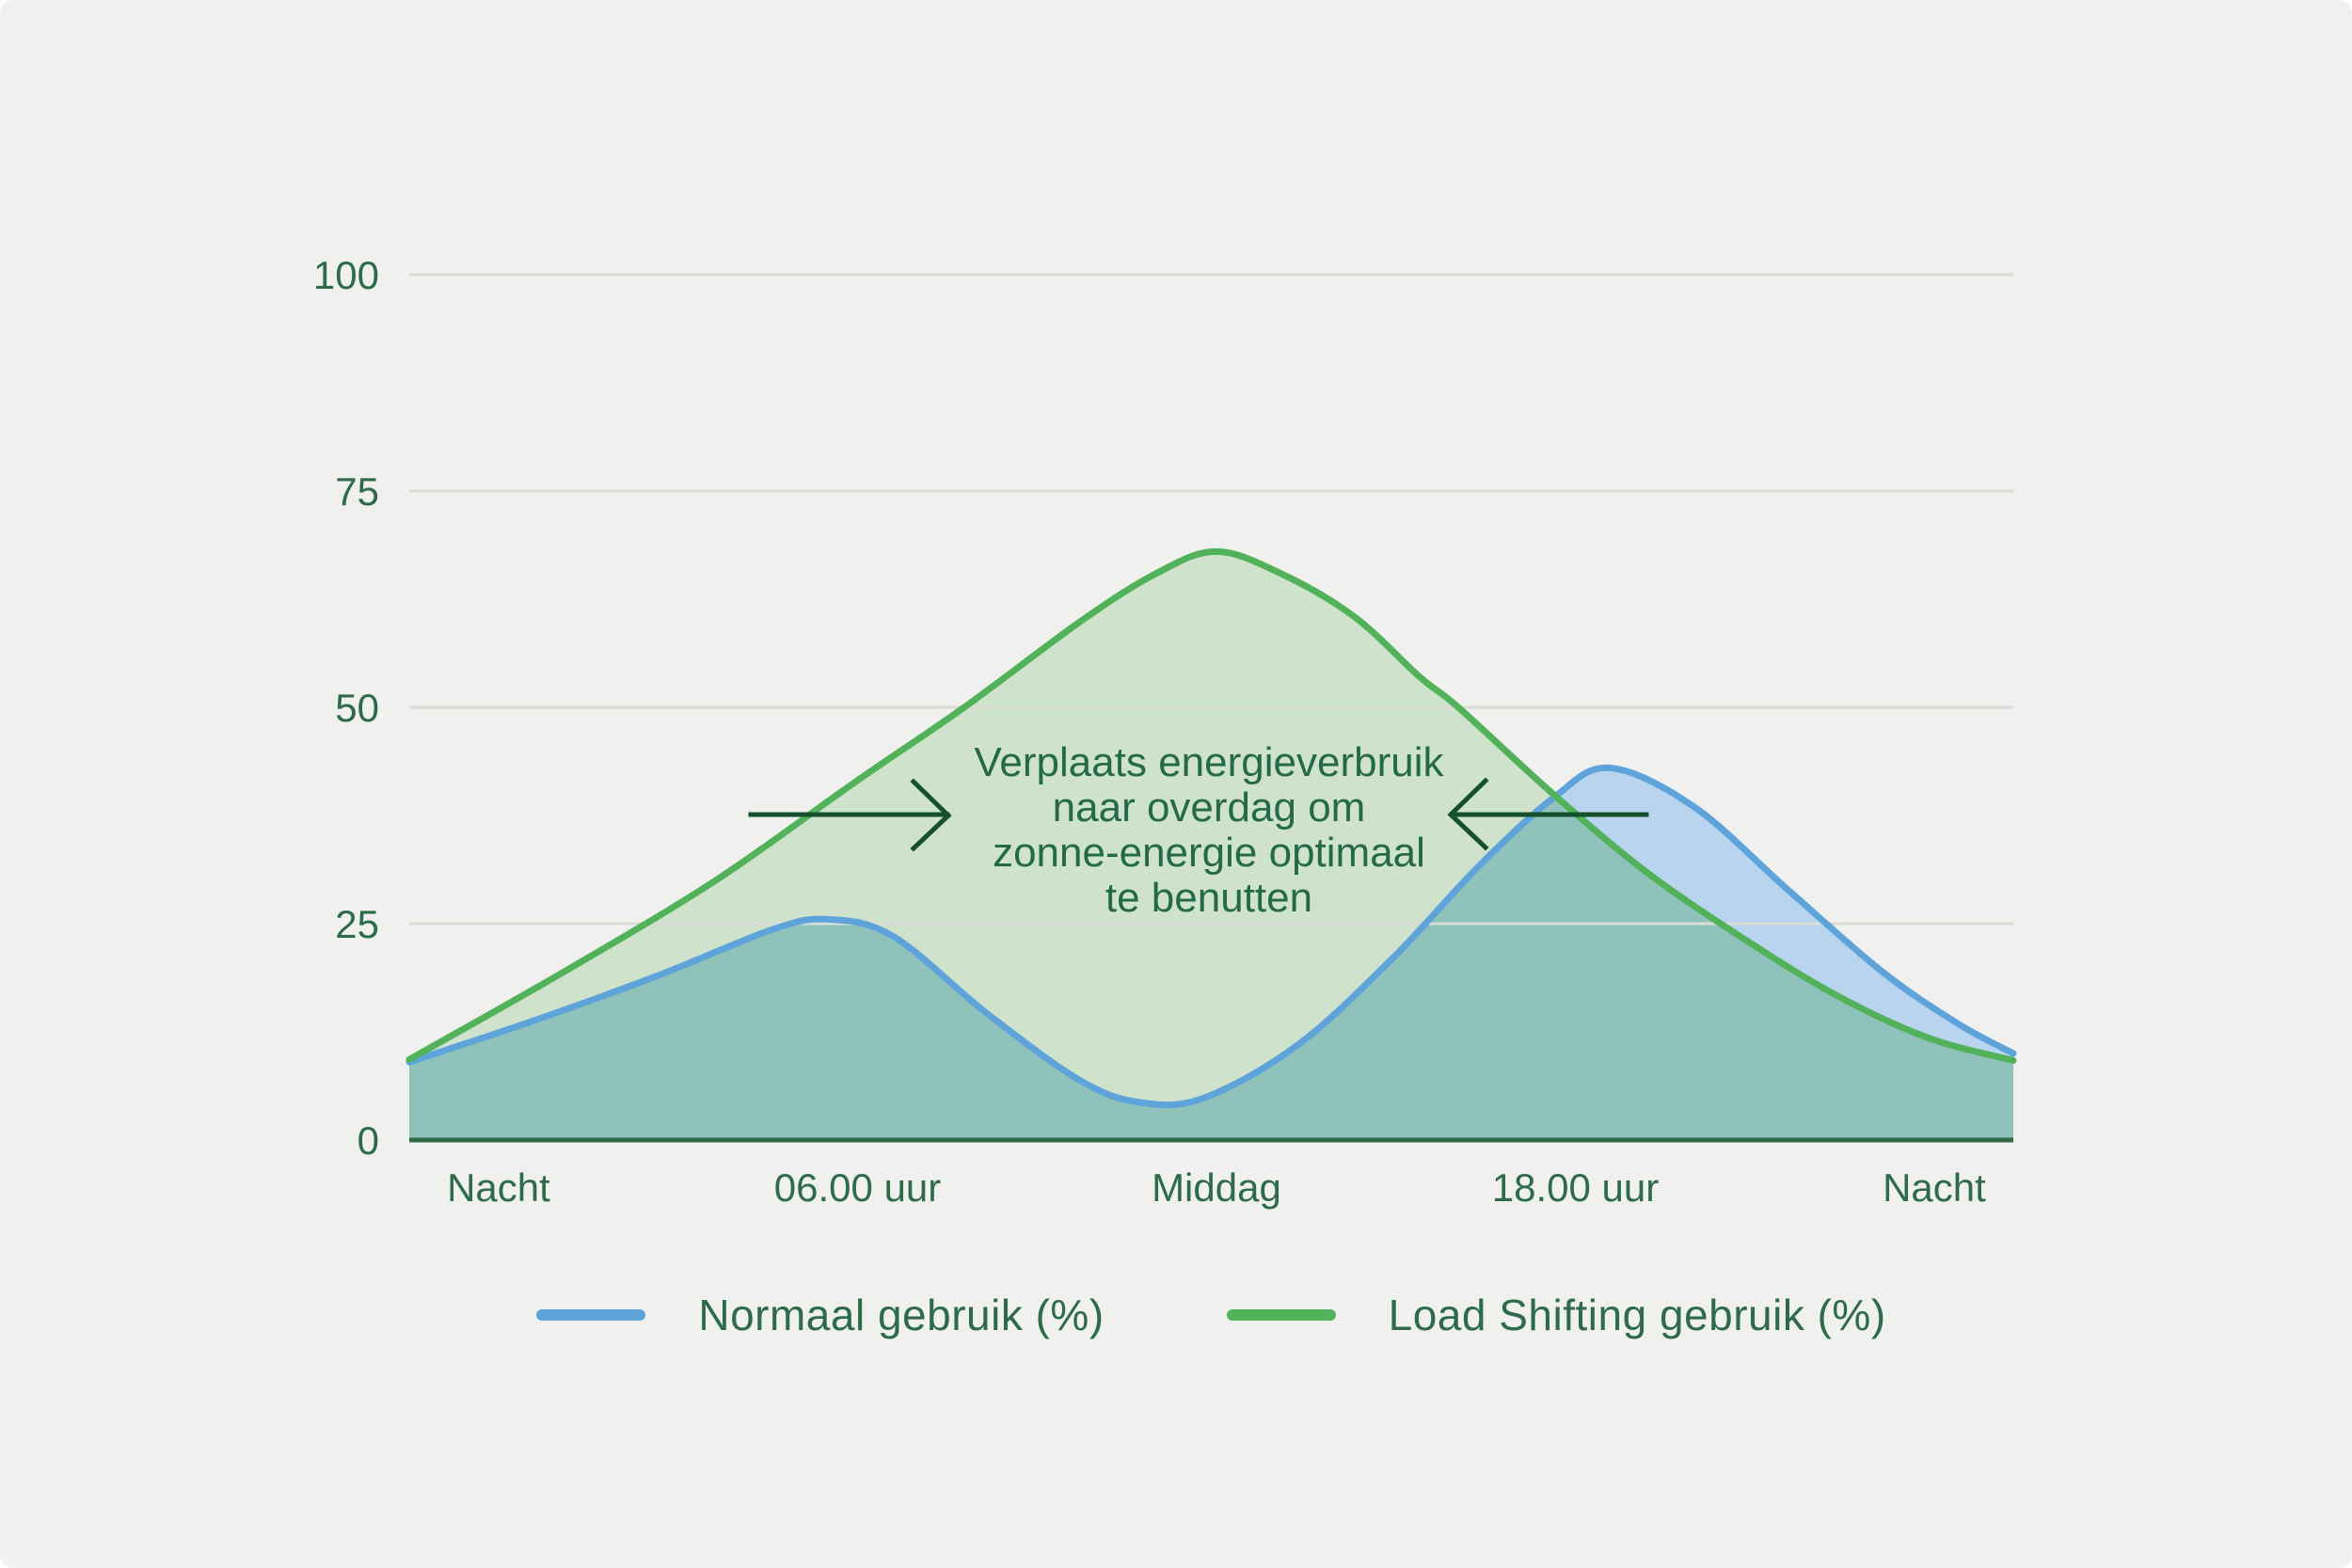 The height and width of the screenshot is (1568, 2352). I want to click on y-tick-label: 25, so click(357, 924).